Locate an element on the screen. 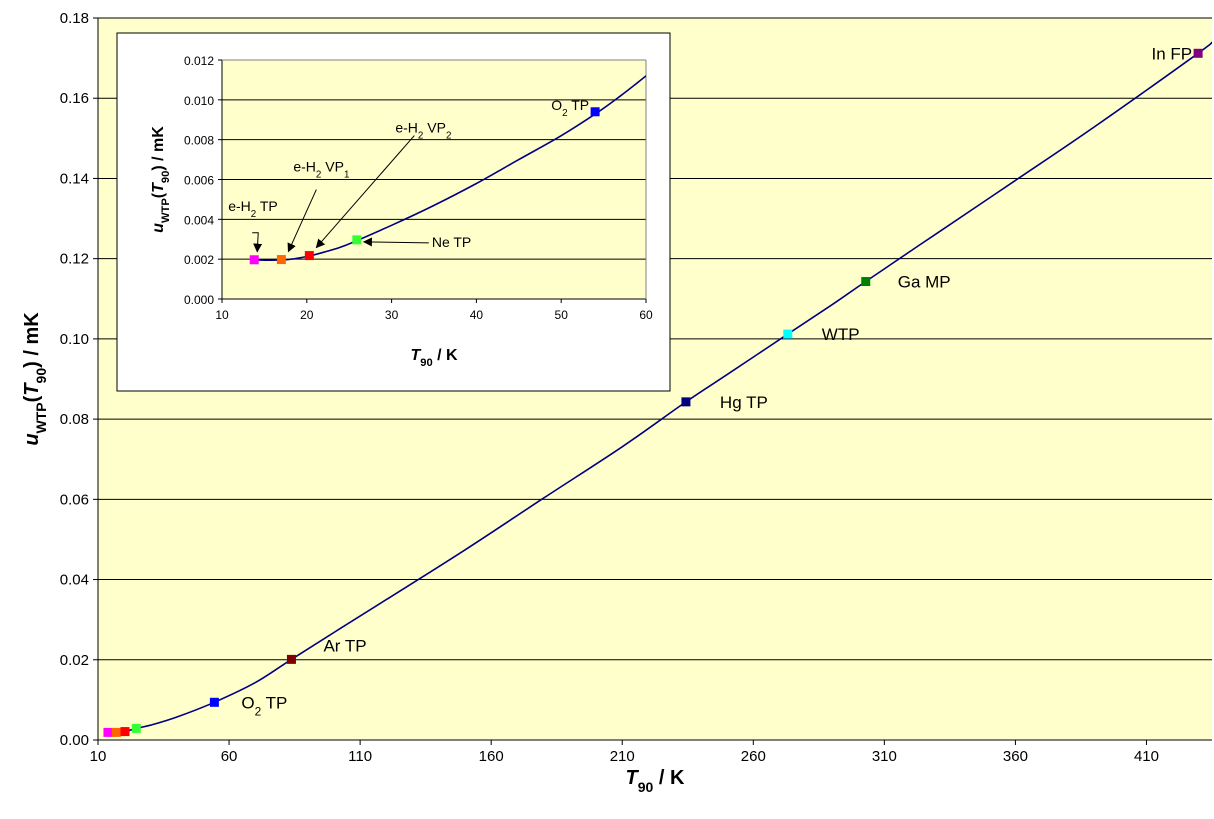  inset-y-tick-label: 0.006 is located at coordinates (199, 181).